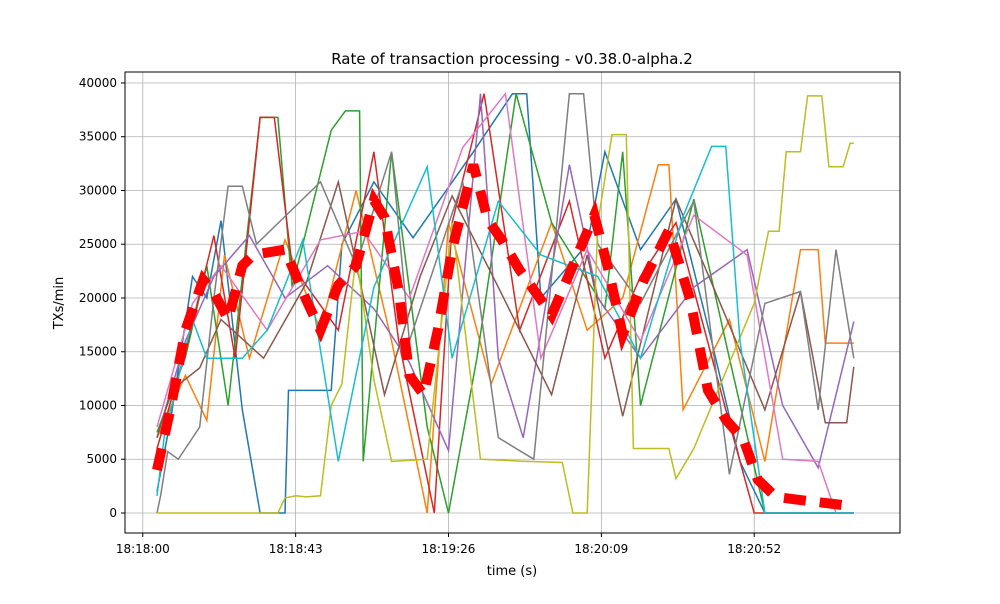  What do you see at coordinates (512, 571) in the screenshot?
I see `x-axis-label: time (s)` at bounding box center [512, 571].